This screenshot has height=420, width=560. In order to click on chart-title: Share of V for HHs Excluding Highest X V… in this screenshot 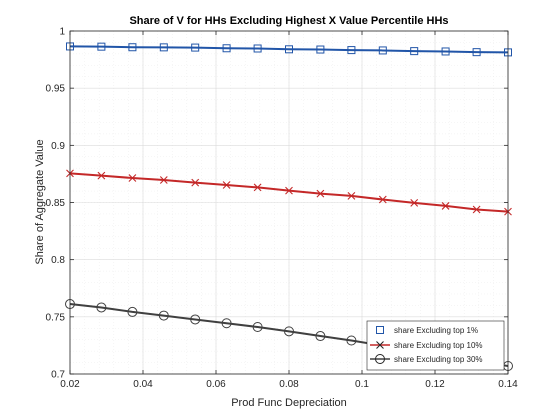, I will do `click(288, 21)`.